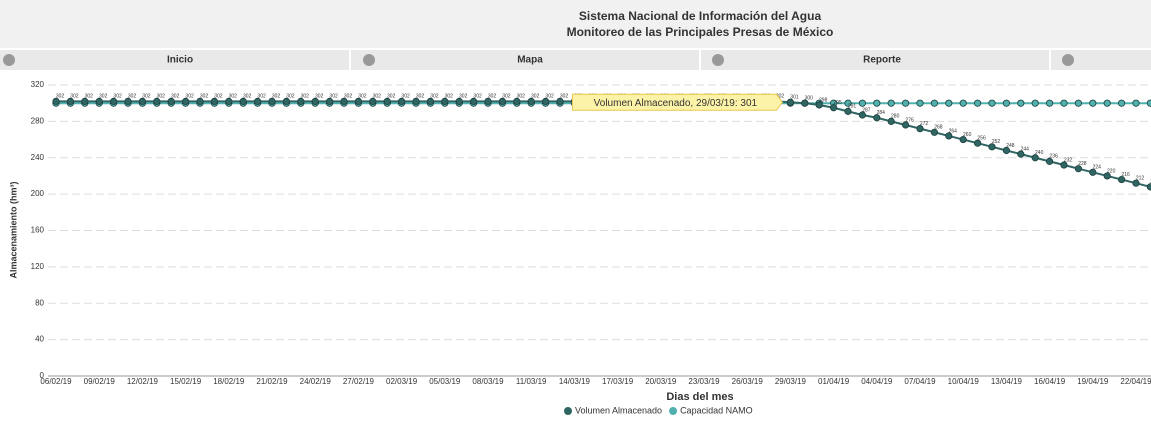  What do you see at coordinates (369, 60) in the screenshot?
I see `map-icon` at bounding box center [369, 60].